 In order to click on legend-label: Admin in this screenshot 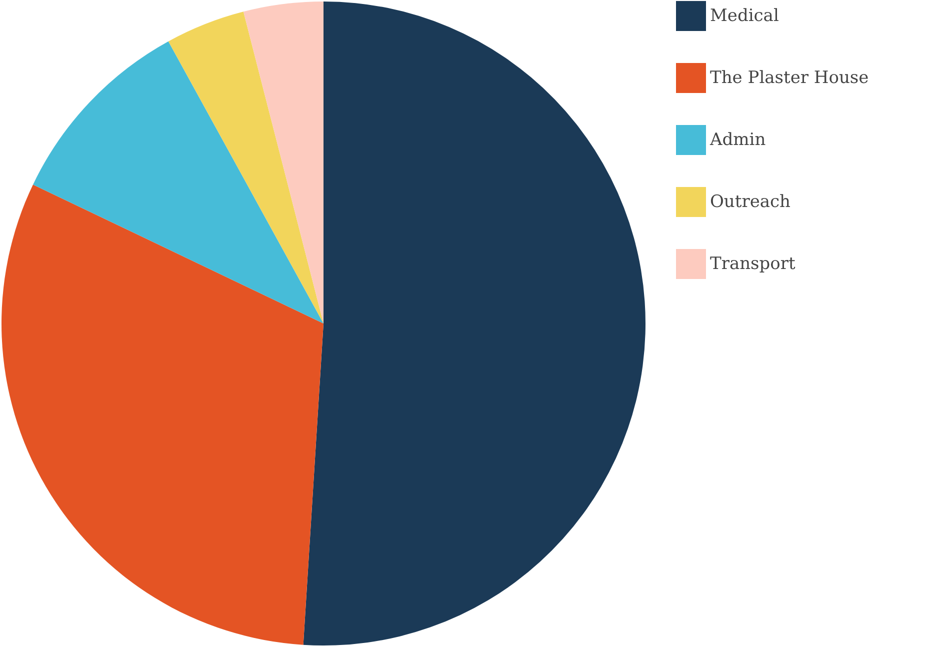, I will do `click(737, 140)`.